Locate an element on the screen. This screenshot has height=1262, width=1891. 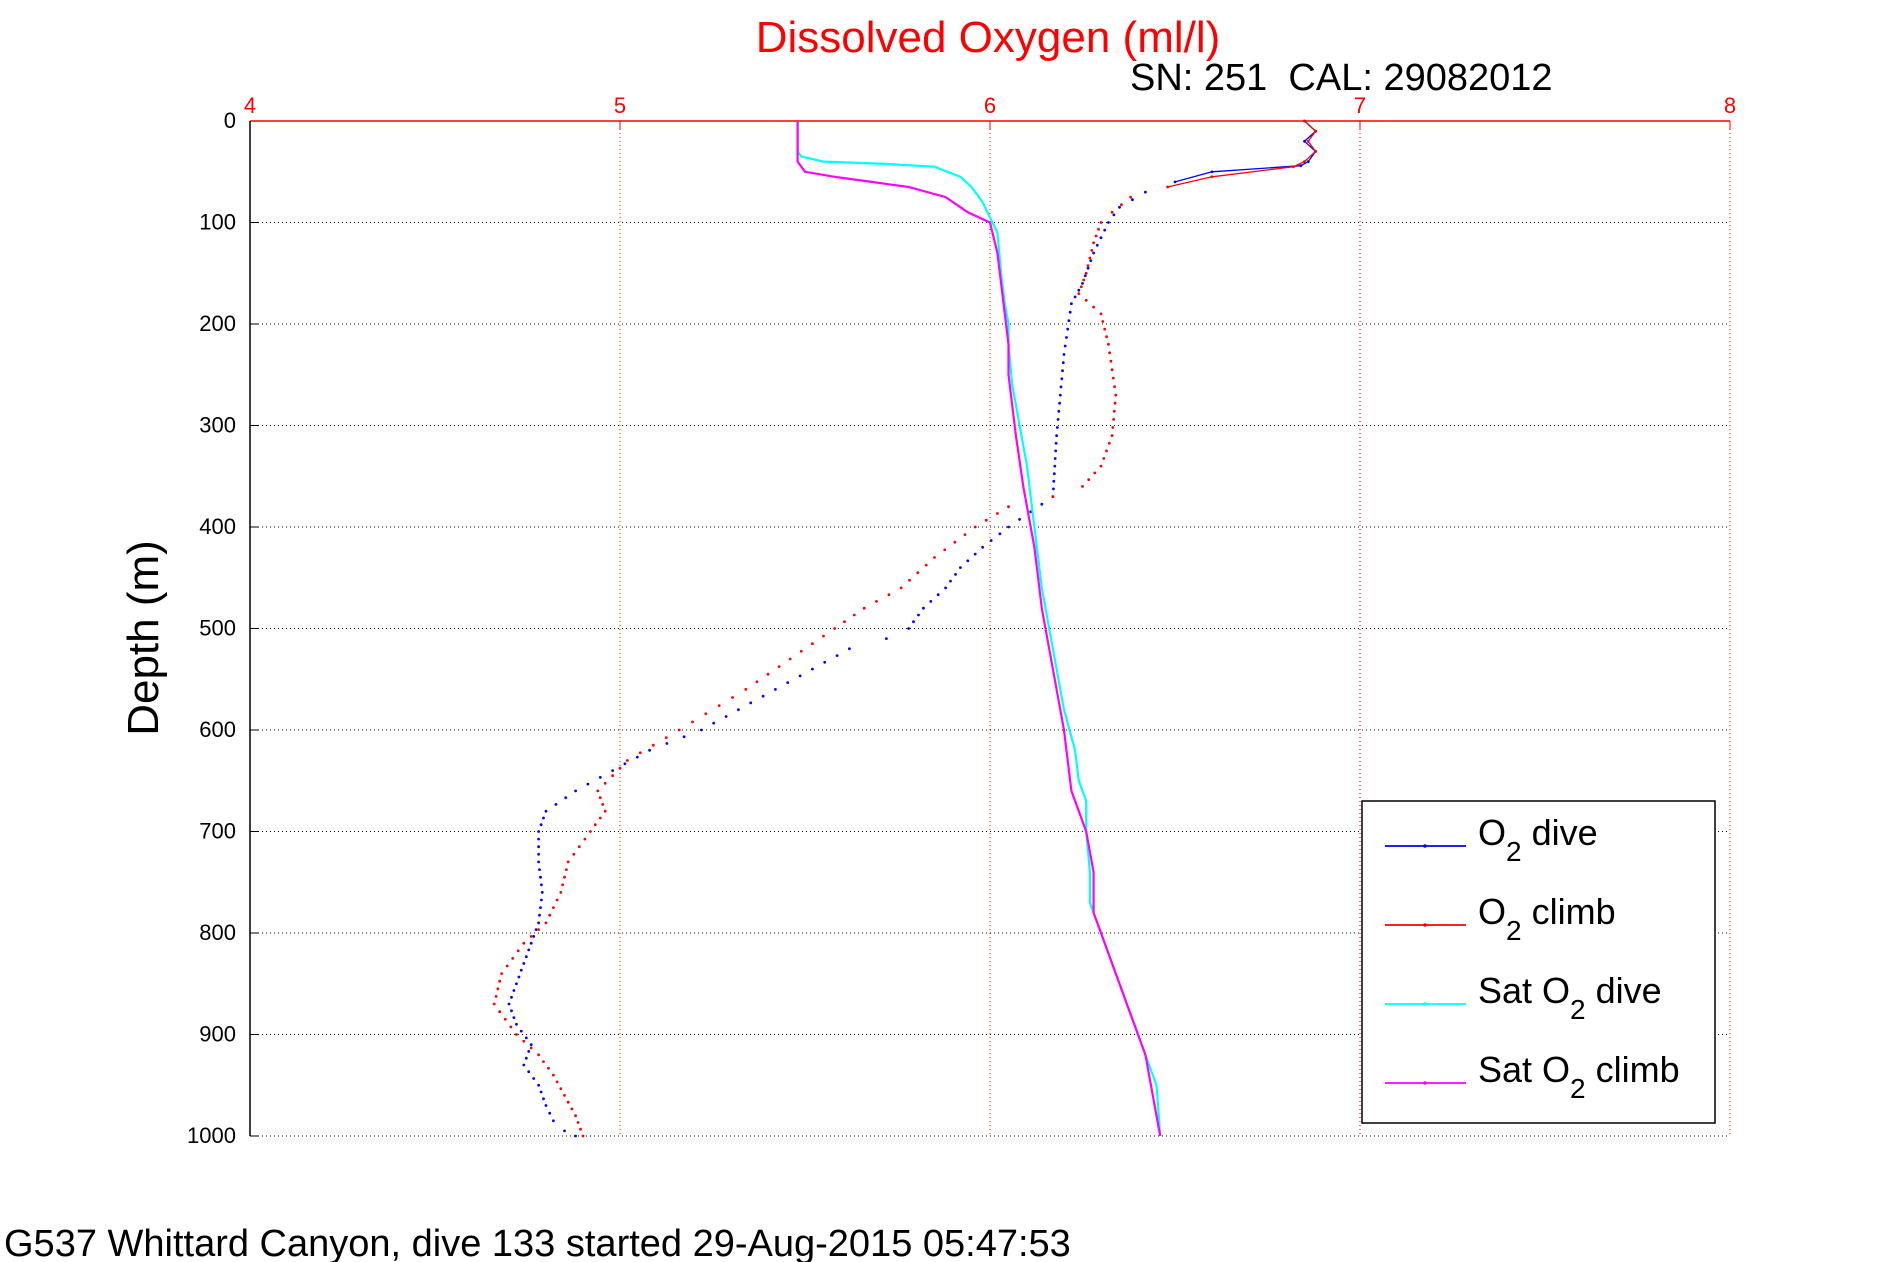
legend-label-base: Sat O is located at coordinates (1524, 1069).